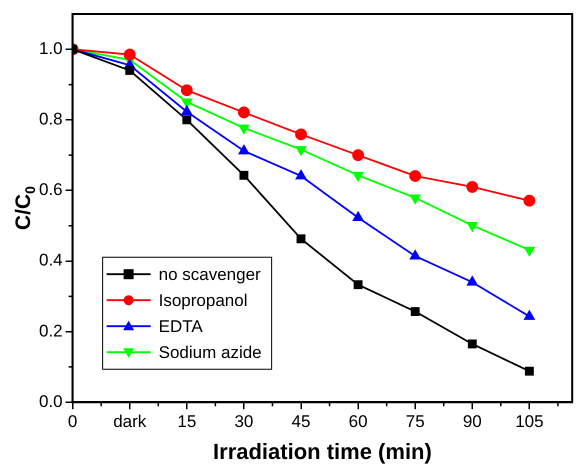  Describe the element at coordinates (210, 352) in the screenshot. I see `legend-label: Sodium azide` at that location.